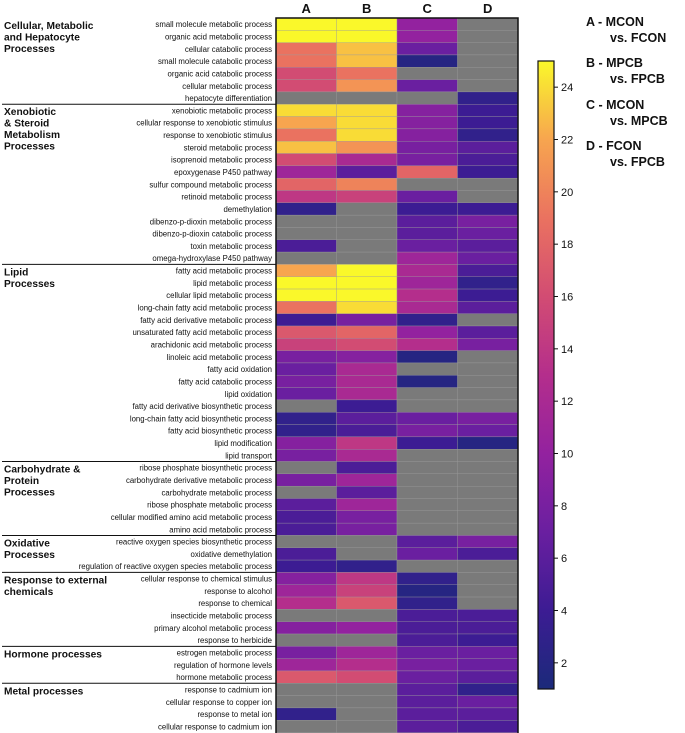  What do you see at coordinates (306, 628) in the screenshot?
I see `cell-r49-a` at bounding box center [306, 628].